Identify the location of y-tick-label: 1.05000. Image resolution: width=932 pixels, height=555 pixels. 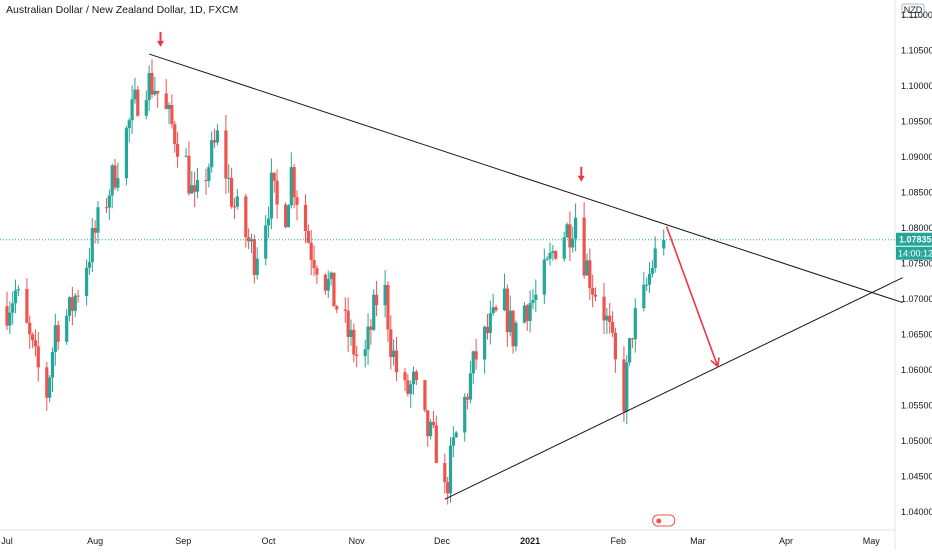
(916, 441).